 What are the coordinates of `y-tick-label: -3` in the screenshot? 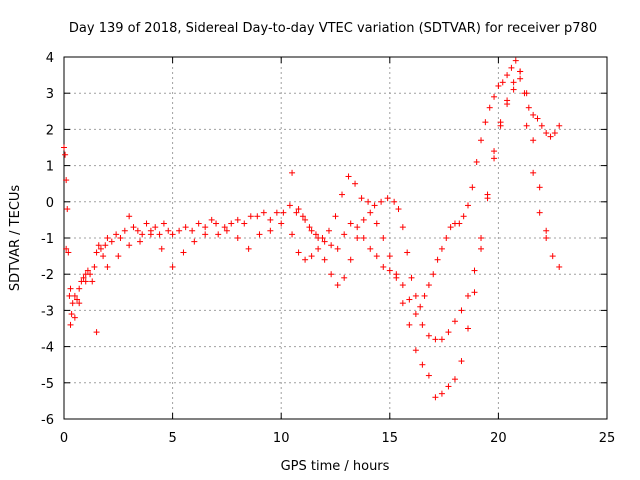 It's located at (47, 311).